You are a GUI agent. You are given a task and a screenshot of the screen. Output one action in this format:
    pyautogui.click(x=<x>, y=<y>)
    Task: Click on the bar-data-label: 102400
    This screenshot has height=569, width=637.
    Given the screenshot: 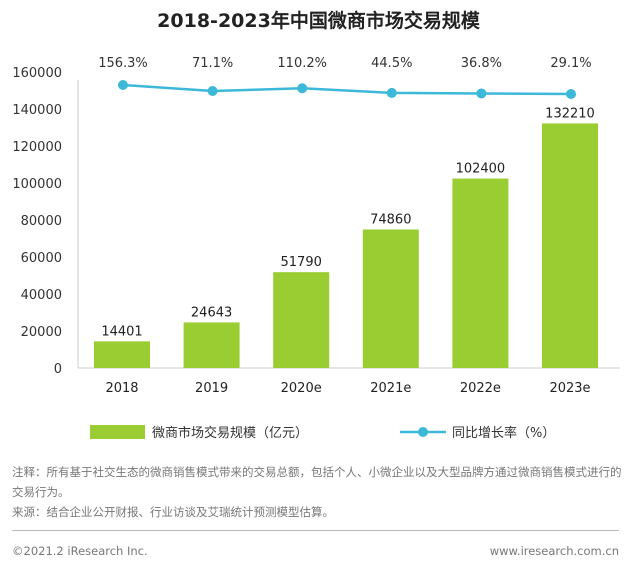 What is the action you would take?
    pyautogui.click(x=481, y=169)
    